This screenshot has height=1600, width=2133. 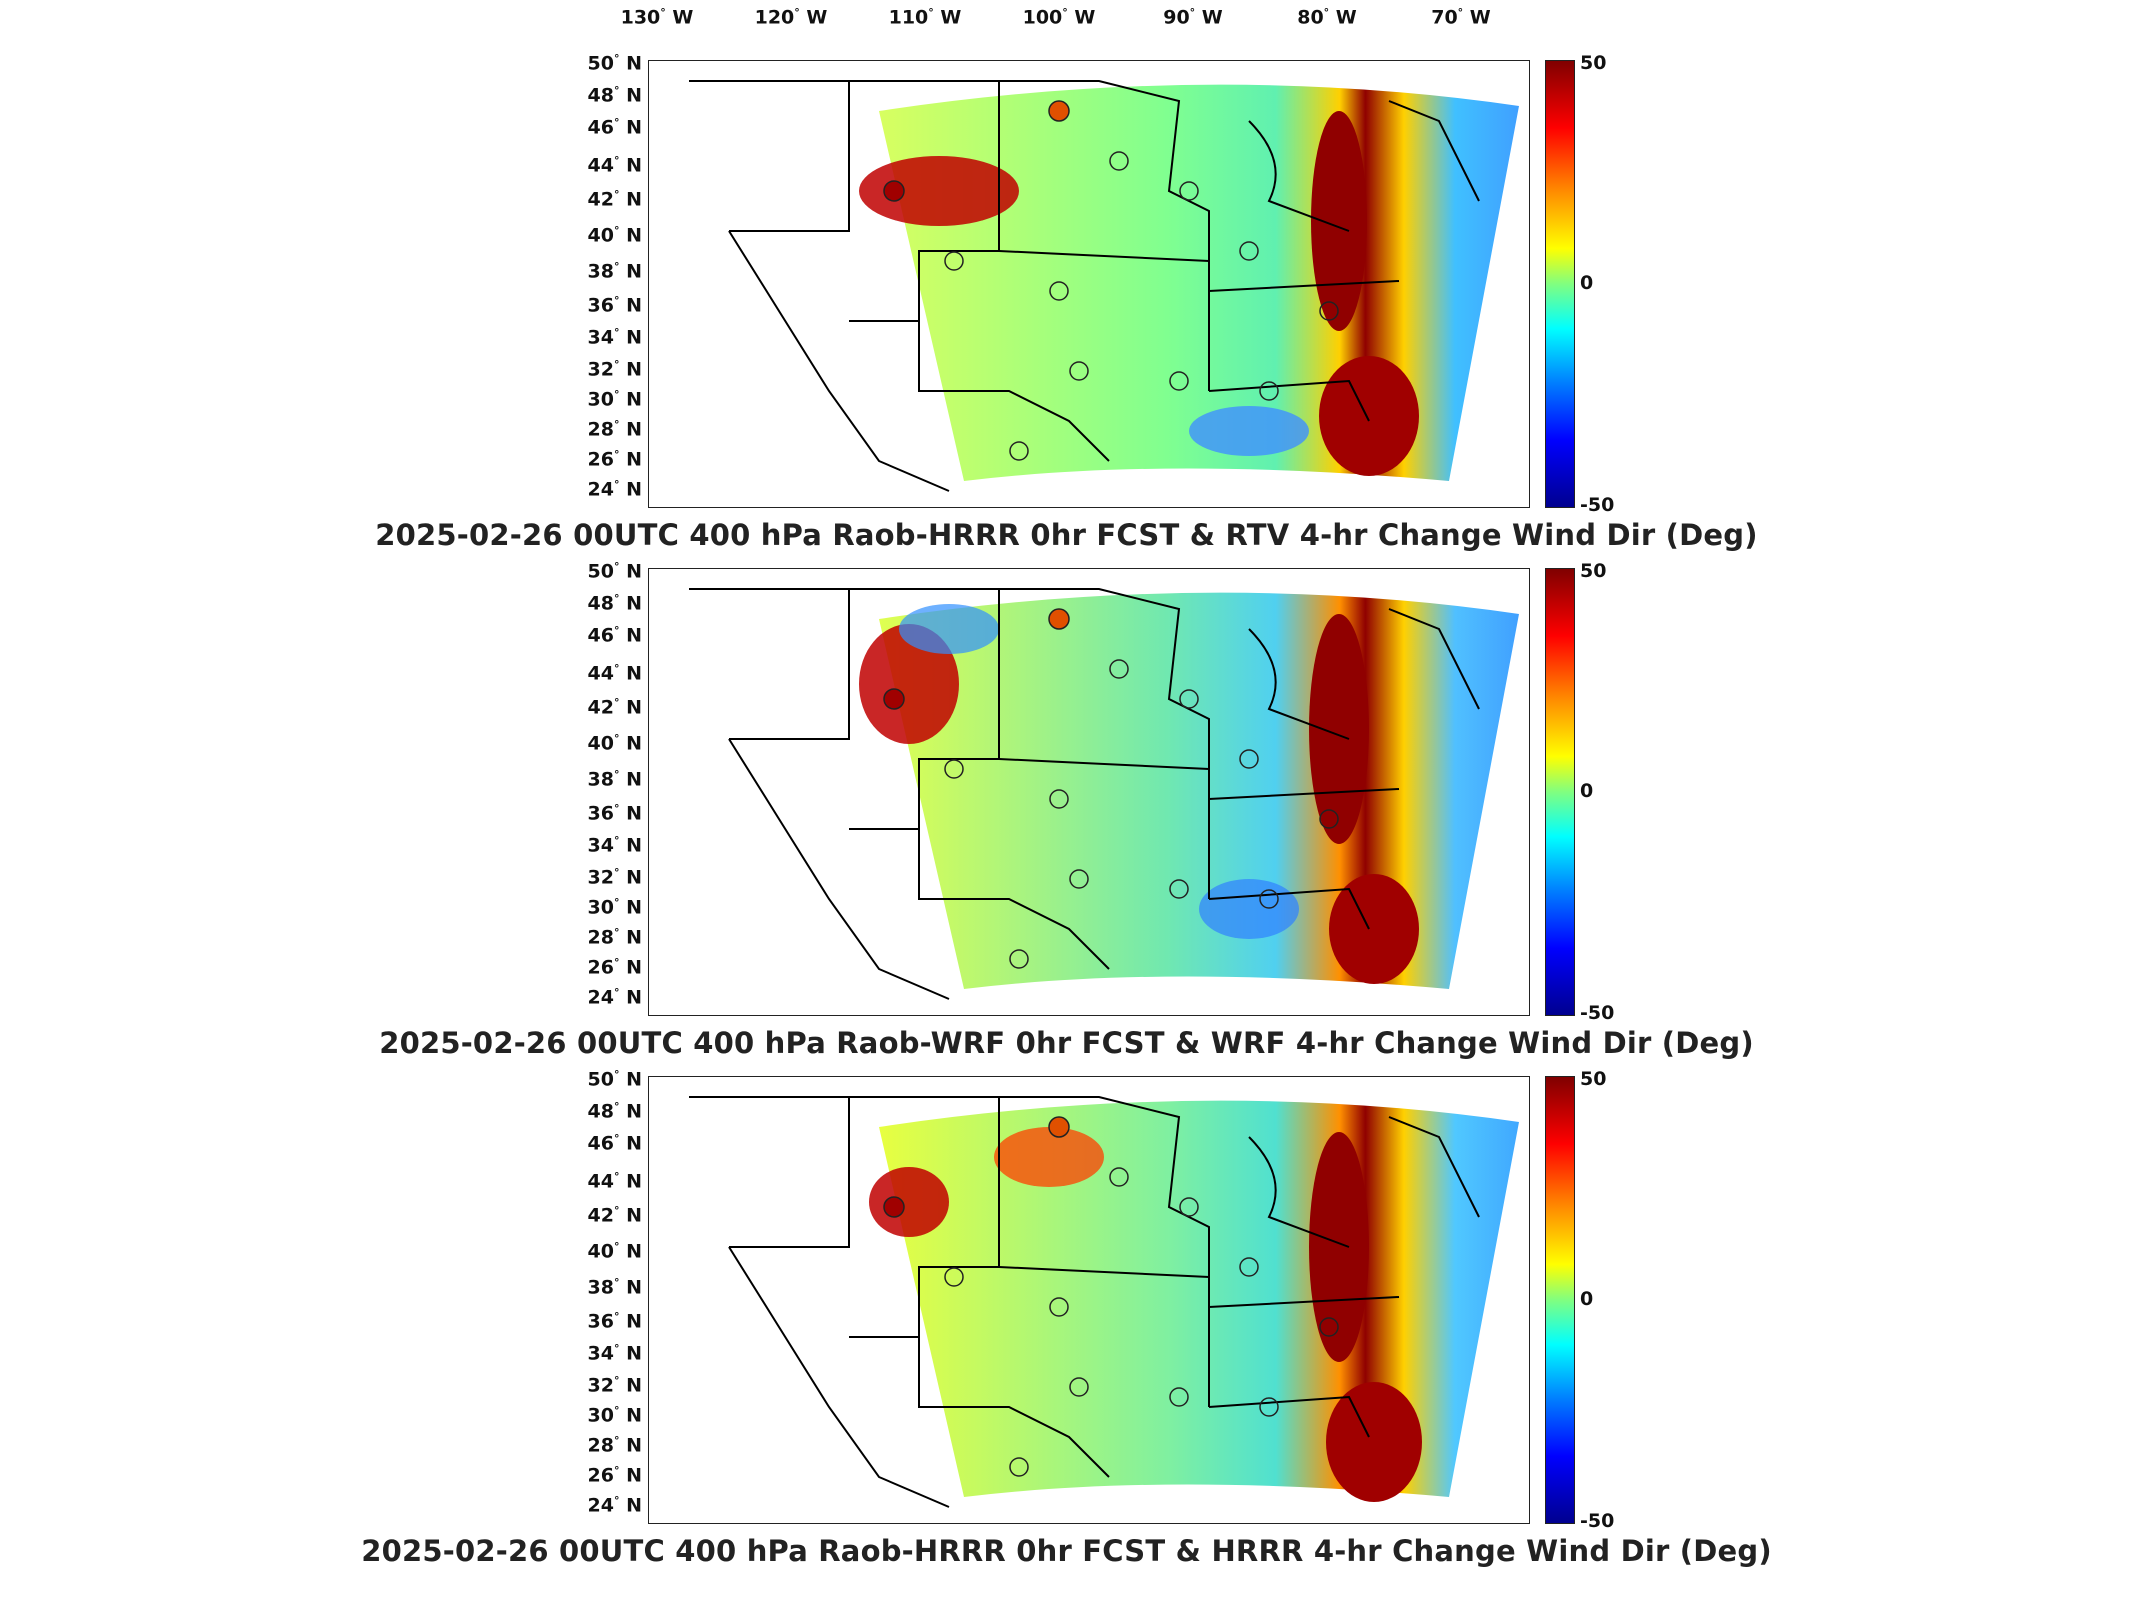 I want to click on lon-label: 90° W, so click(x=1193, y=17).